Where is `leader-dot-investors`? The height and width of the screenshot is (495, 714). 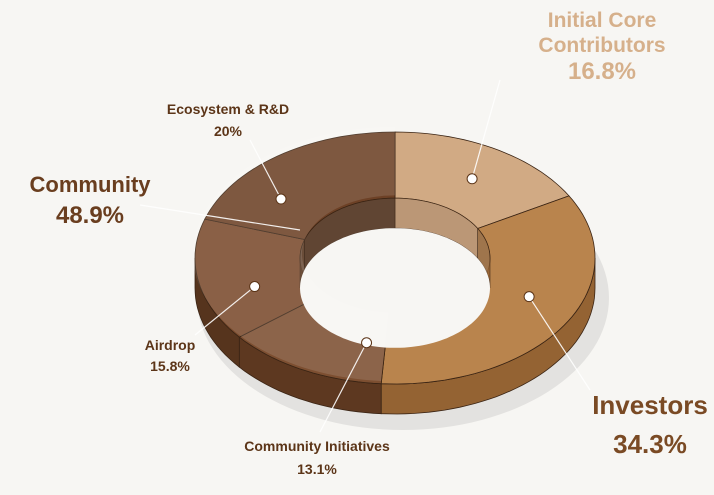 leader-dot-investors is located at coordinates (529, 297).